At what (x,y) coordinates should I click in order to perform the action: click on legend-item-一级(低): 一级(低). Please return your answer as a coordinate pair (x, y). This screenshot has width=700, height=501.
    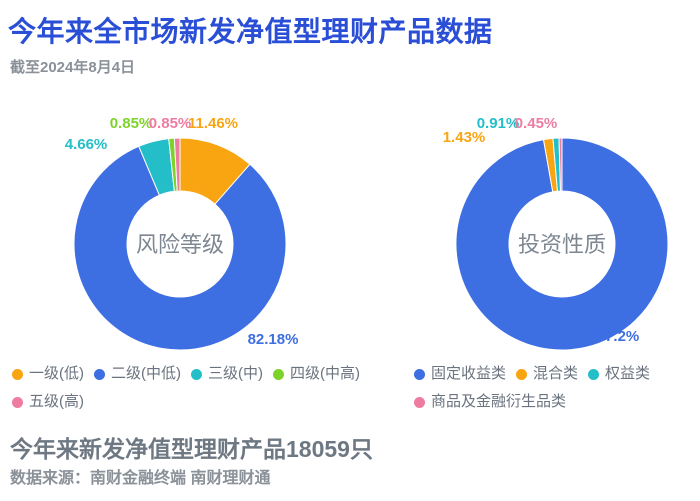
    Looking at the image, I should click on (48, 374).